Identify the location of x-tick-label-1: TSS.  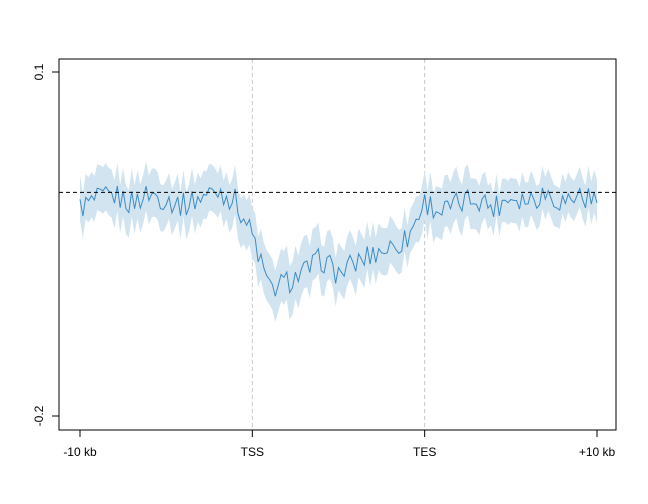
(252, 452).